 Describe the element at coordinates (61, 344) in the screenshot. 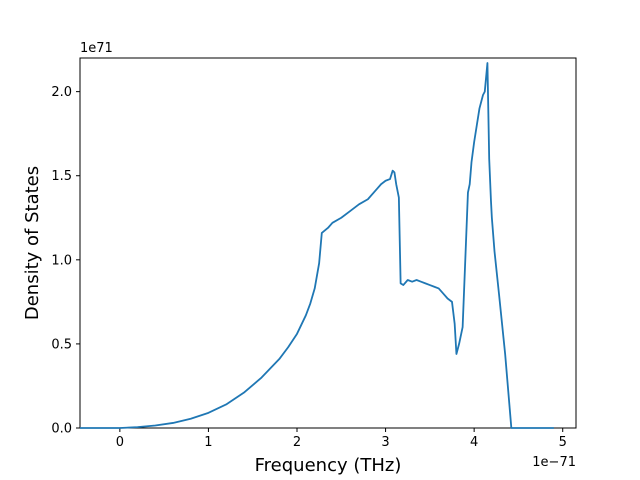

I see `y-tick-label: 0.5` at that location.